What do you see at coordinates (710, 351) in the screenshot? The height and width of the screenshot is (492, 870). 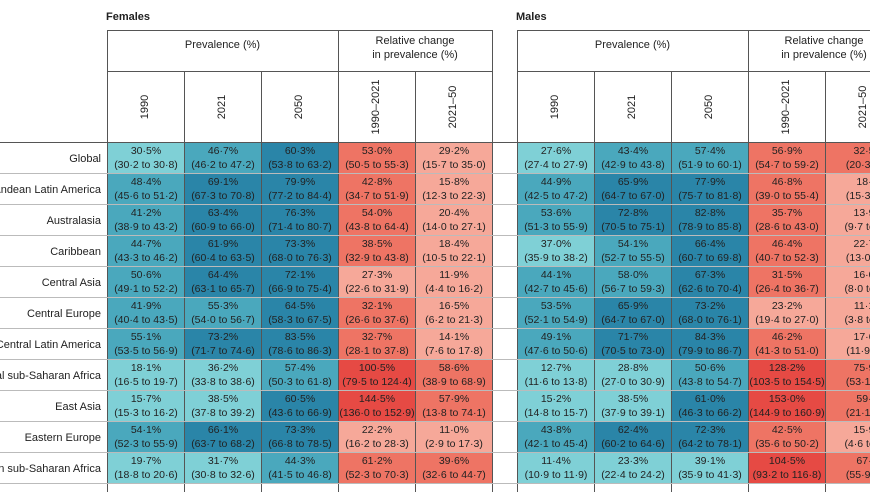 I see `cell-interval: (79·9 to 86·7)` at bounding box center [710, 351].